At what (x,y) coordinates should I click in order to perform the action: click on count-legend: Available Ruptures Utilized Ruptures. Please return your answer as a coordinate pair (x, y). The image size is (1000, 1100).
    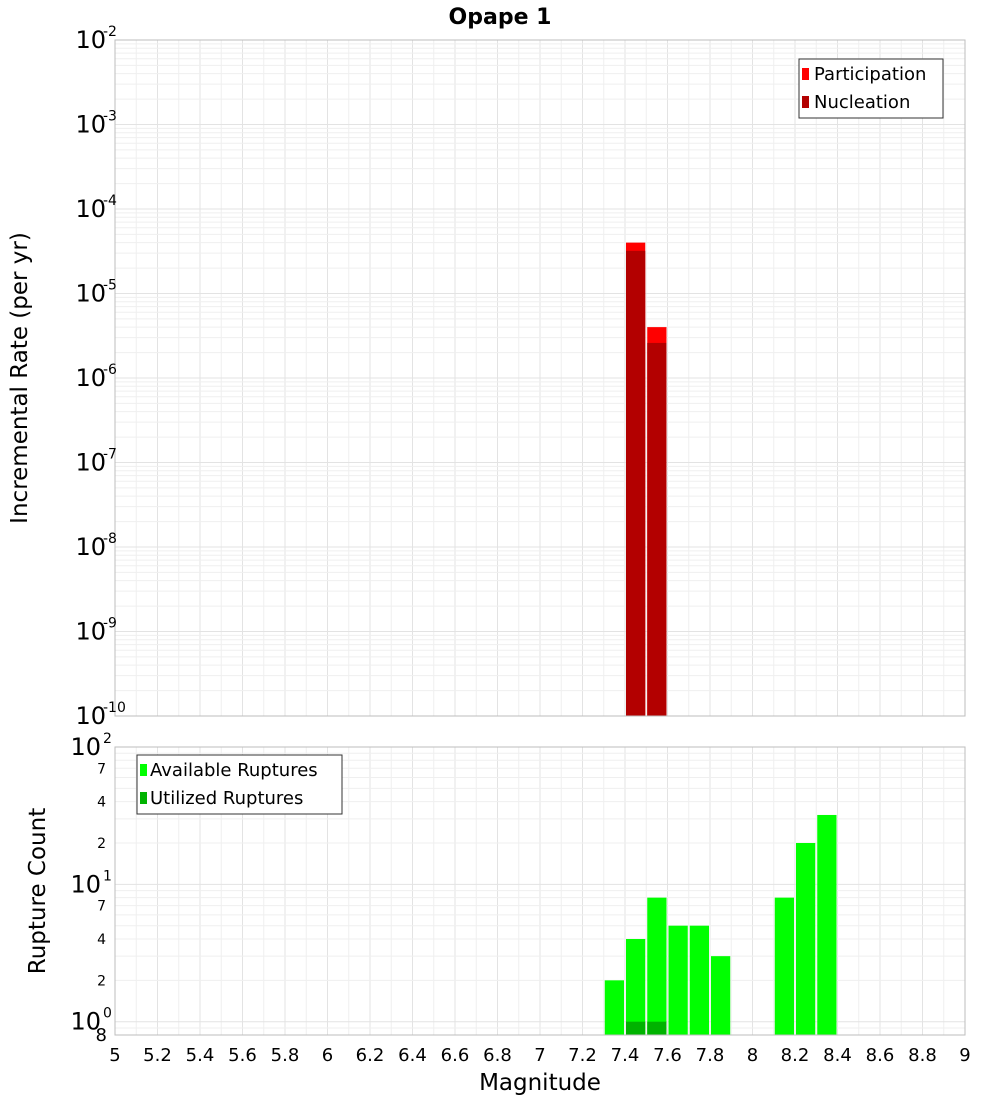
    Looking at the image, I should click on (239, 784).